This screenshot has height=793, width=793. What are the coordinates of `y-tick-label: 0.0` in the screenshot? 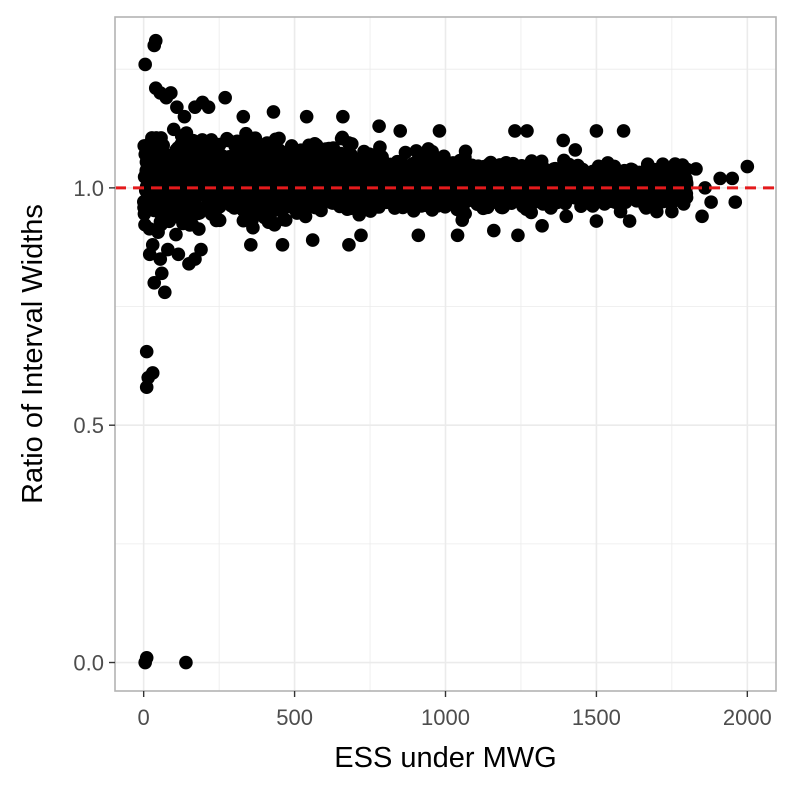 It's located at (88, 663).